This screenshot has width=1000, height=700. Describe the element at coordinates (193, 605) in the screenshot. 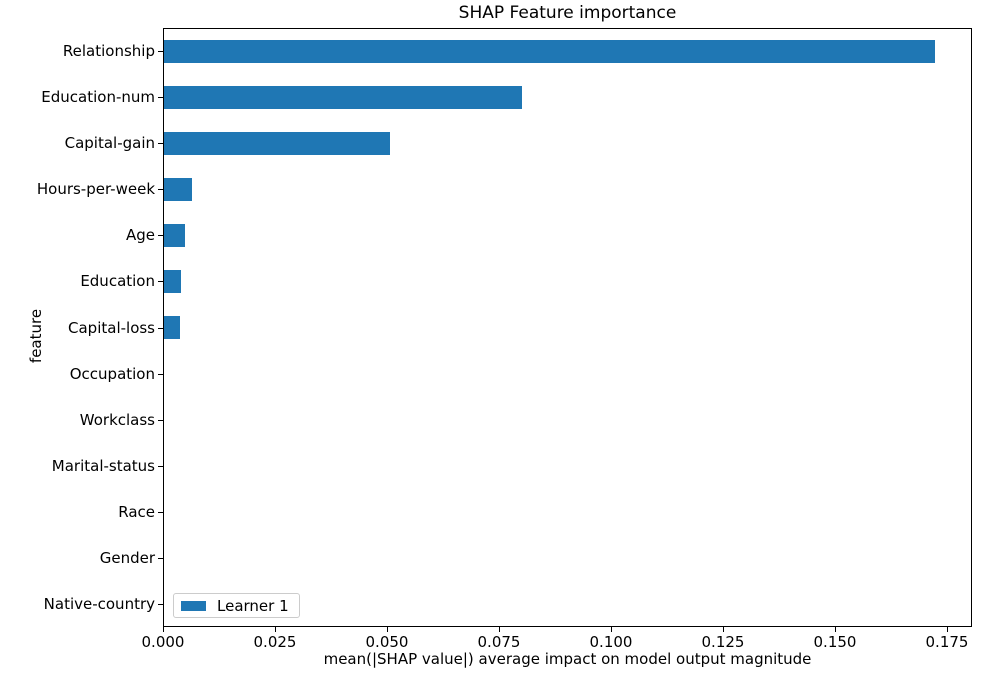

I see `legend-swatch` at that location.